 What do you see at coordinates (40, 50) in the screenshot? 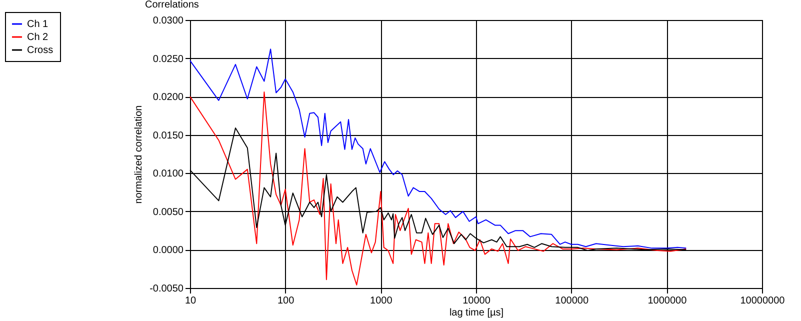
I see `legend-label: Cross` at bounding box center [40, 50].